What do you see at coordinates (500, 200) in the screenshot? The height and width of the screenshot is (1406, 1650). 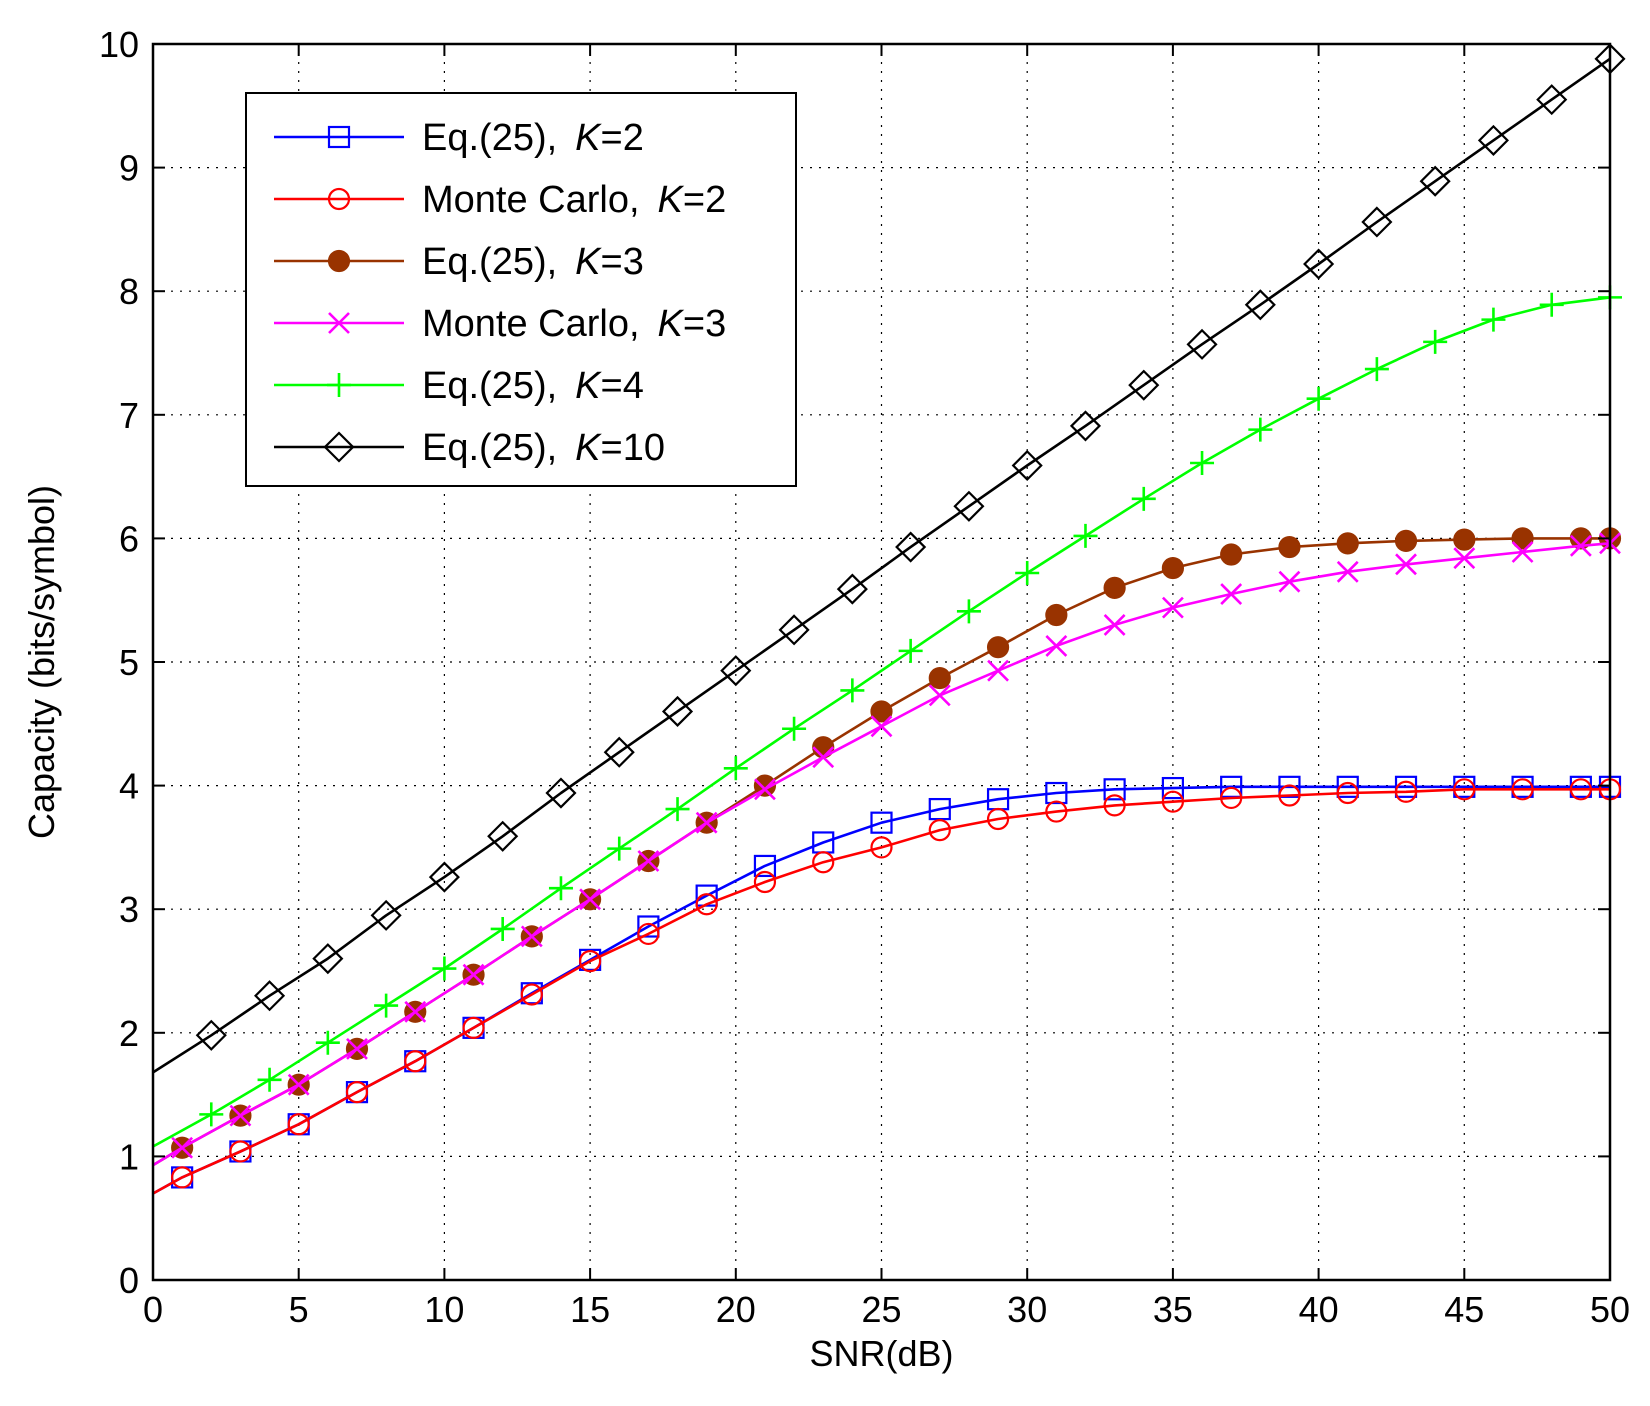 I see `legend-entry: Monte Carlo, K=2` at bounding box center [500, 200].